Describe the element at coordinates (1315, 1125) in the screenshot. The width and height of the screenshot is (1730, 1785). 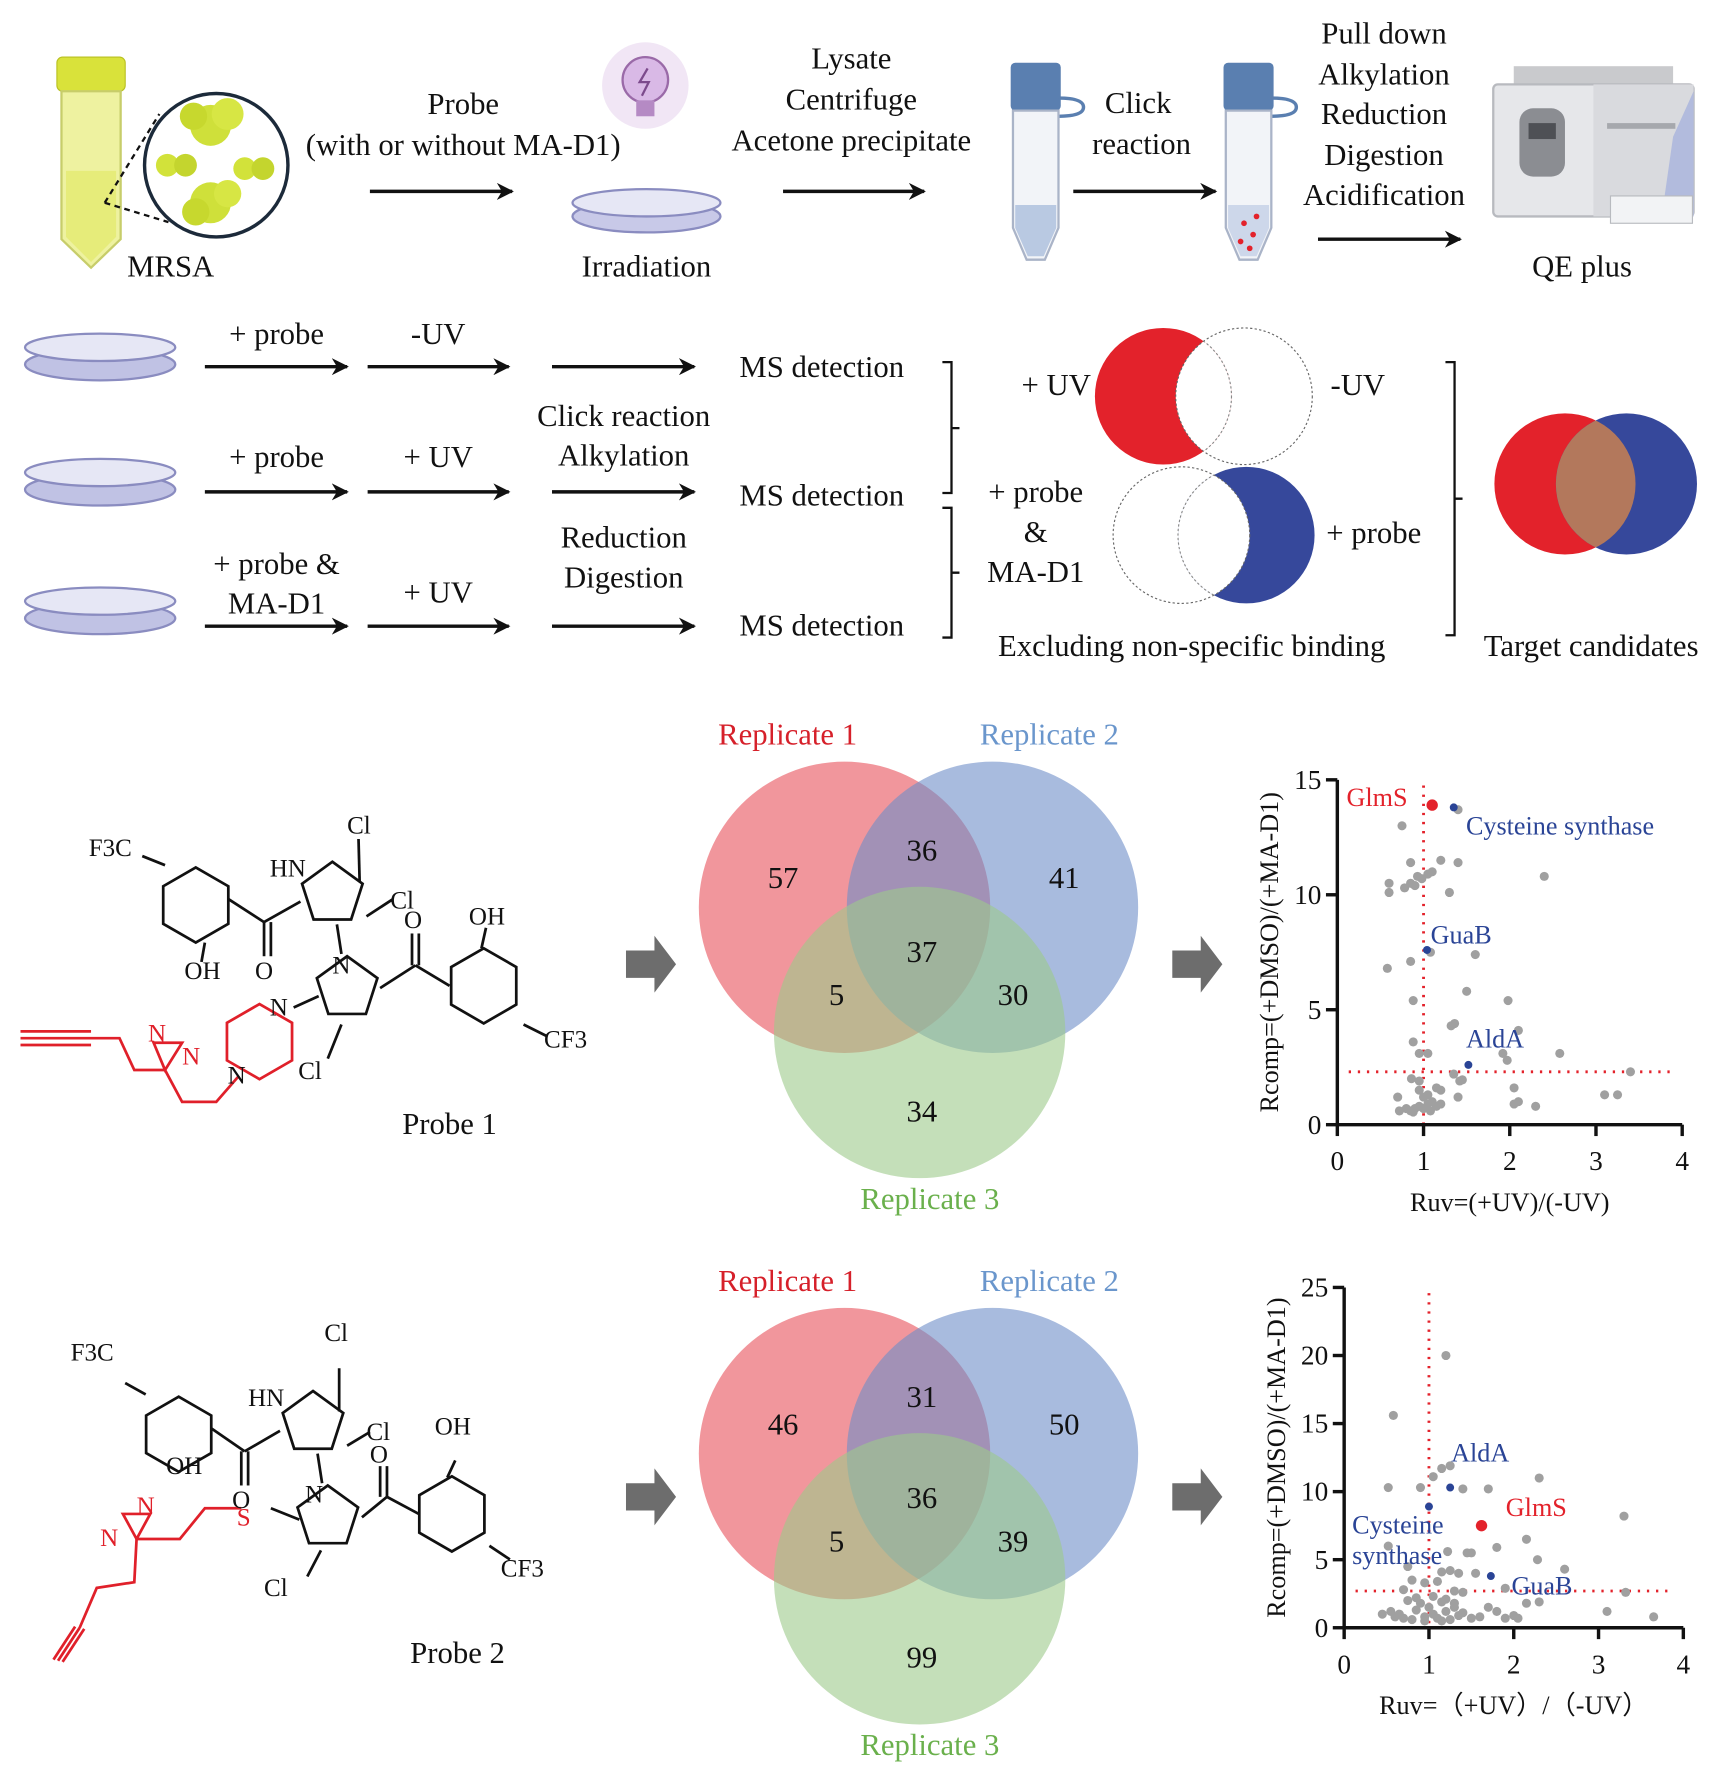
I see `y-tick-label: 0` at that location.